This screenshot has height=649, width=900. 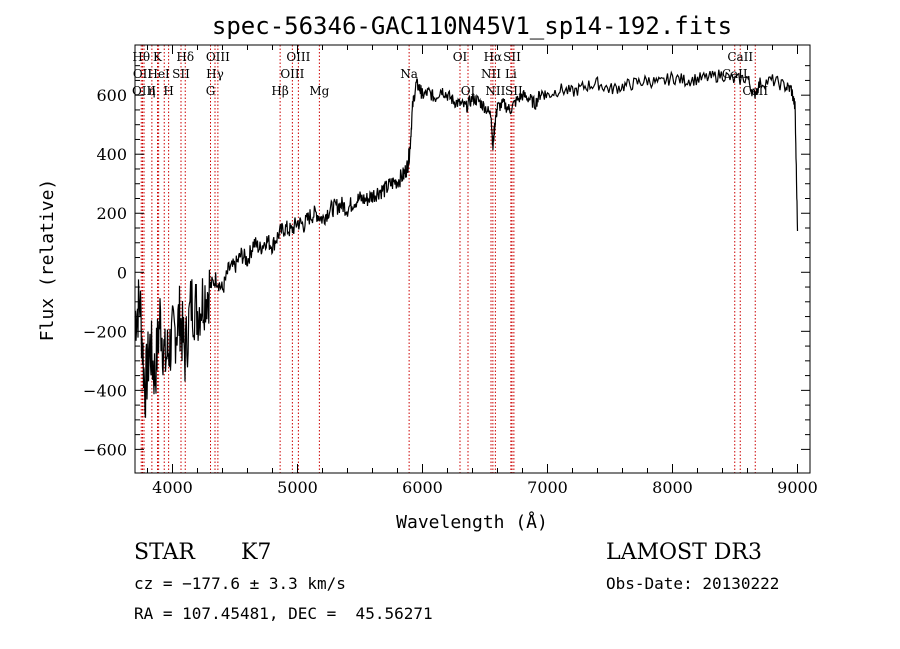 What do you see at coordinates (684, 552) in the screenshot?
I see `survey-name: LAMOST DR3` at bounding box center [684, 552].